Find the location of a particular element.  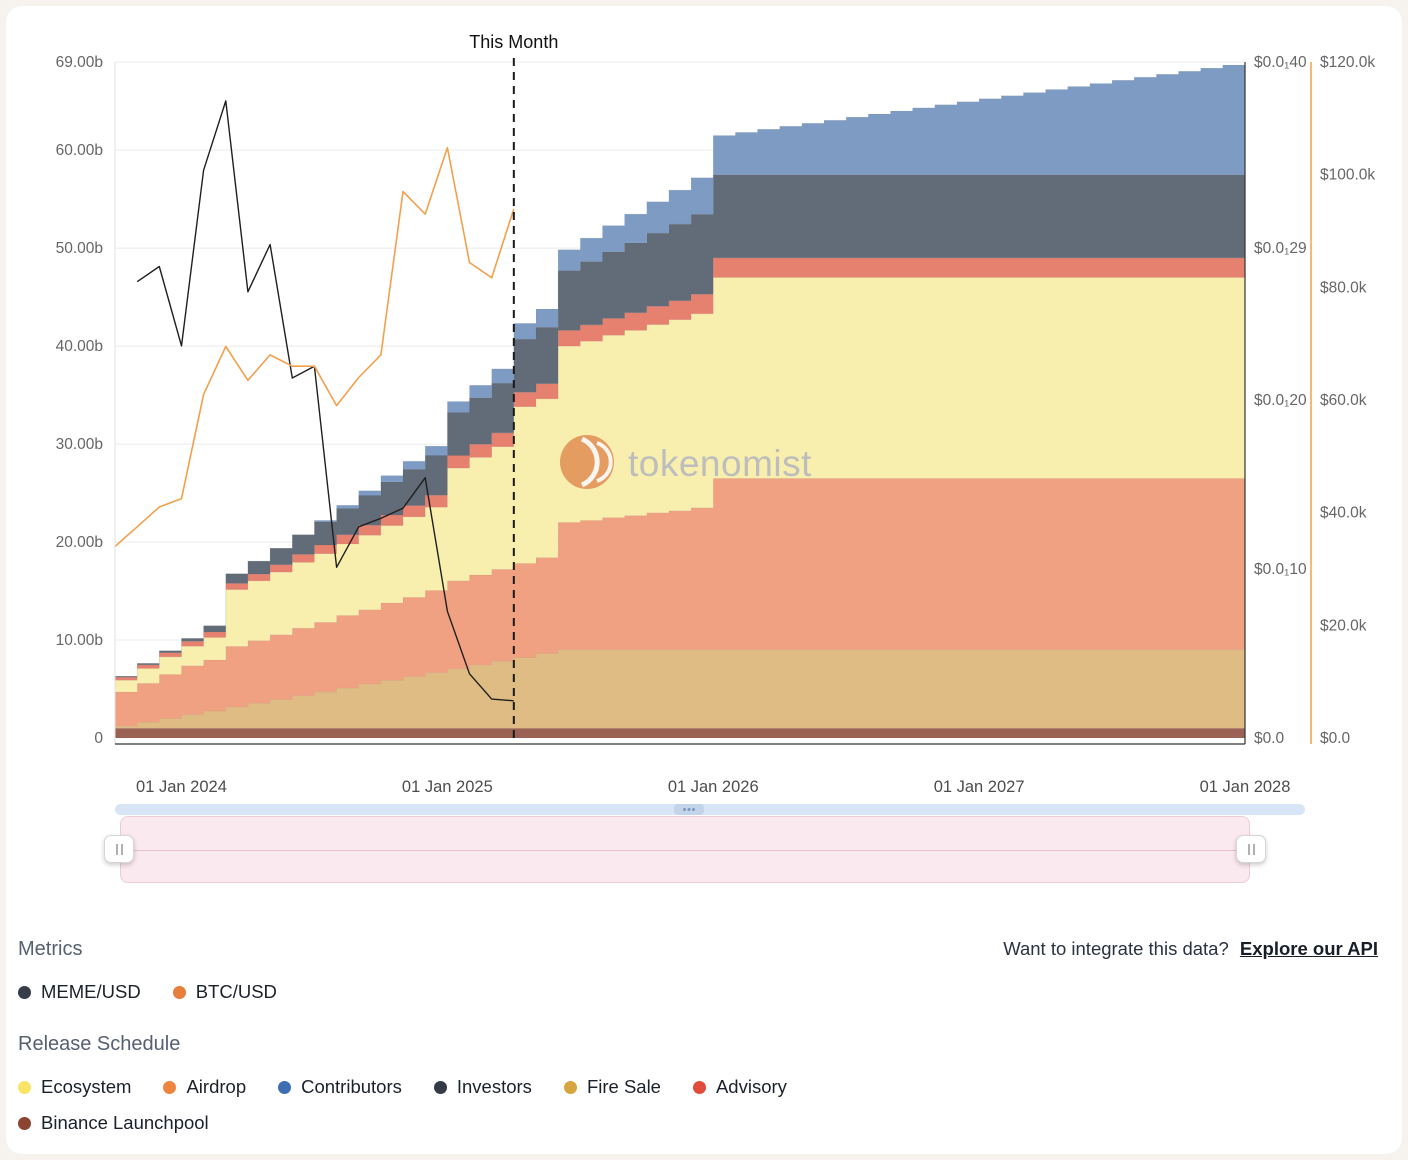

navigator-right-handle is located at coordinates (1251, 849).